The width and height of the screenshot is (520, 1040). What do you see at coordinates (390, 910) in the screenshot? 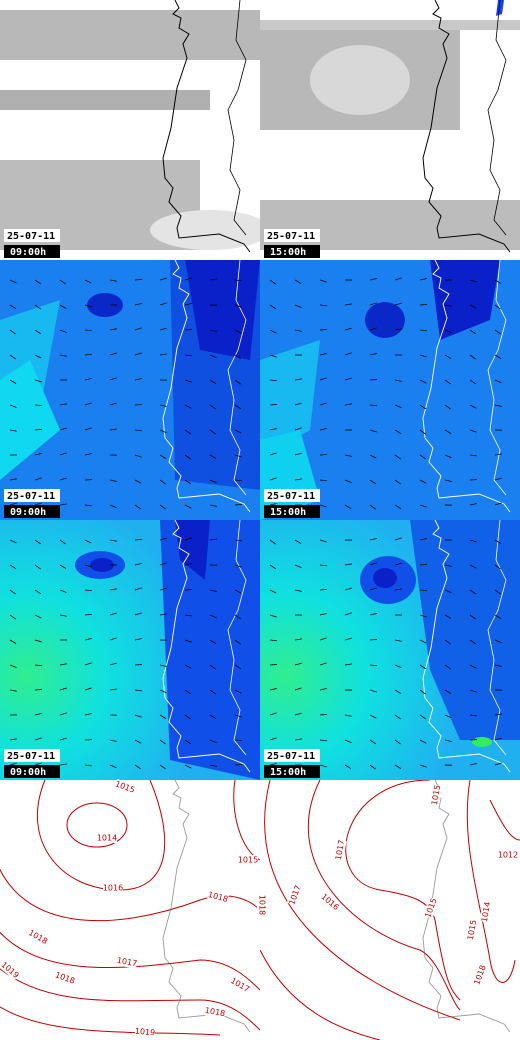
I see `pressure-panel` at bounding box center [390, 910].